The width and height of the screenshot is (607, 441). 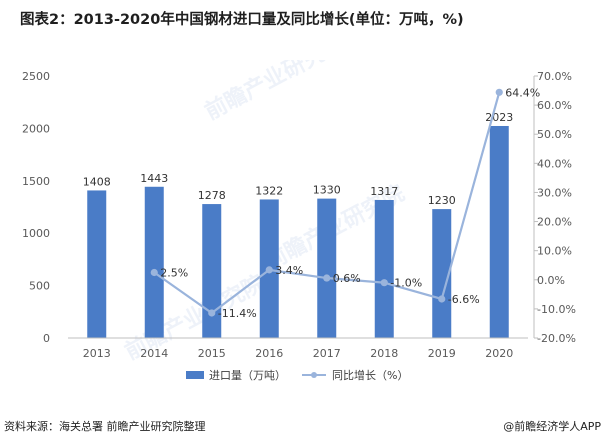 What do you see at coordinates (554, 222) in the screenshot?
I see `right-tick-label: 20.0%` at bounding box center [554, 222].